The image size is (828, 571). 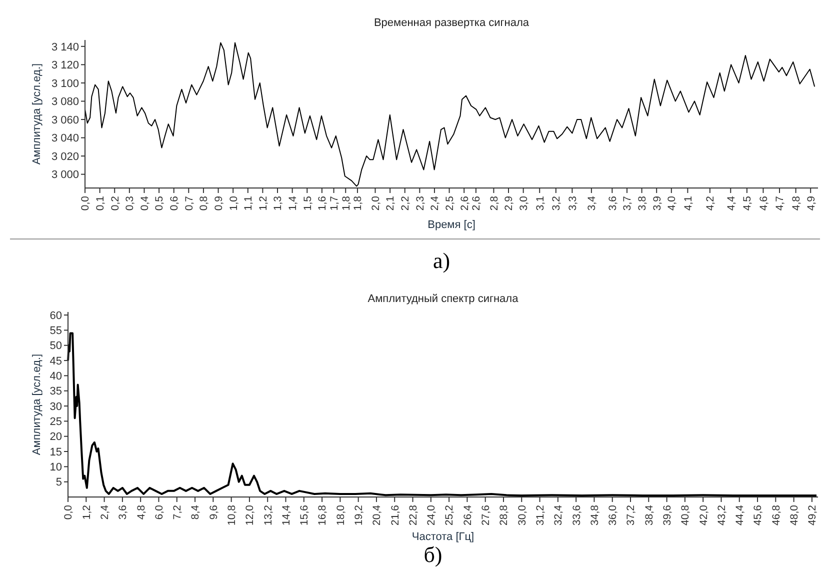 I want to click on x-tick-label: 36,0, so click(x=613, y=515).